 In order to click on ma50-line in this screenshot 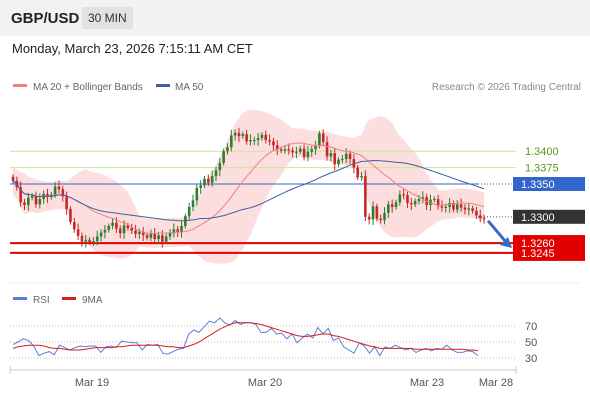, I will do `click(248, 190)`.